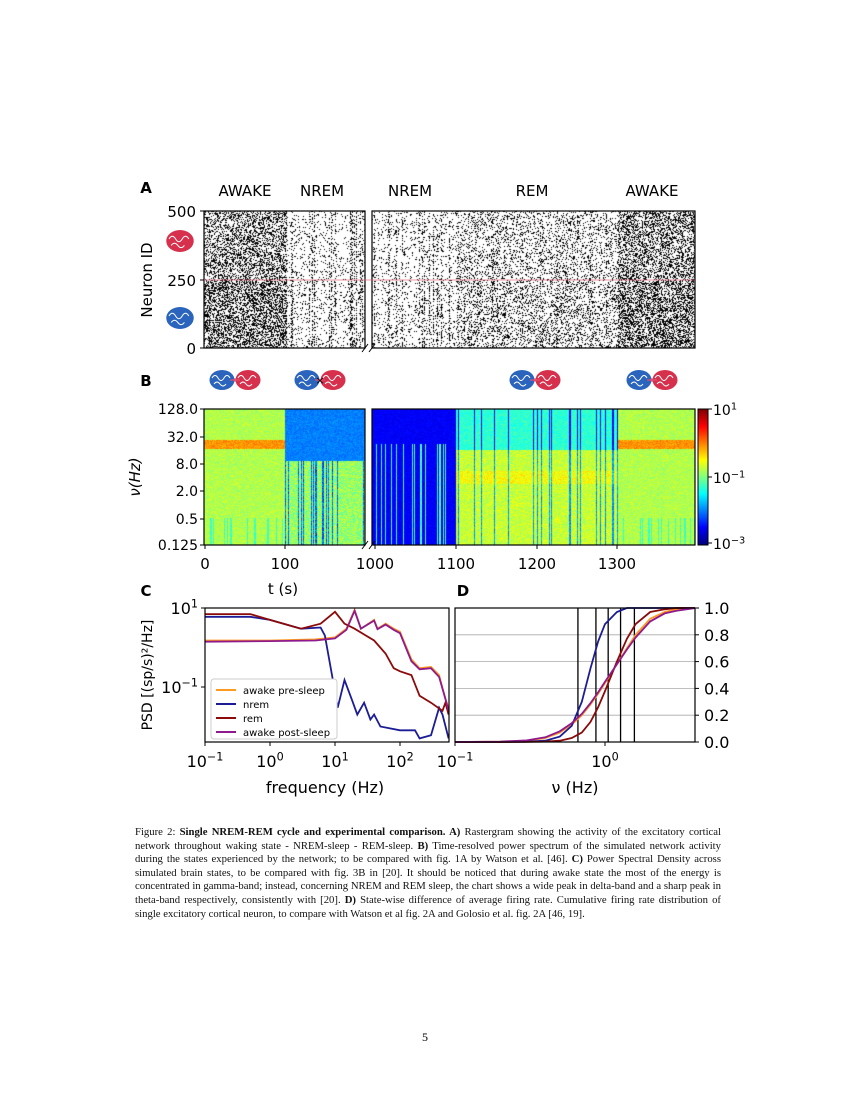 The image size is (850, 1100). I want to click on y-tick-label: 0.2, so click(716, 715).